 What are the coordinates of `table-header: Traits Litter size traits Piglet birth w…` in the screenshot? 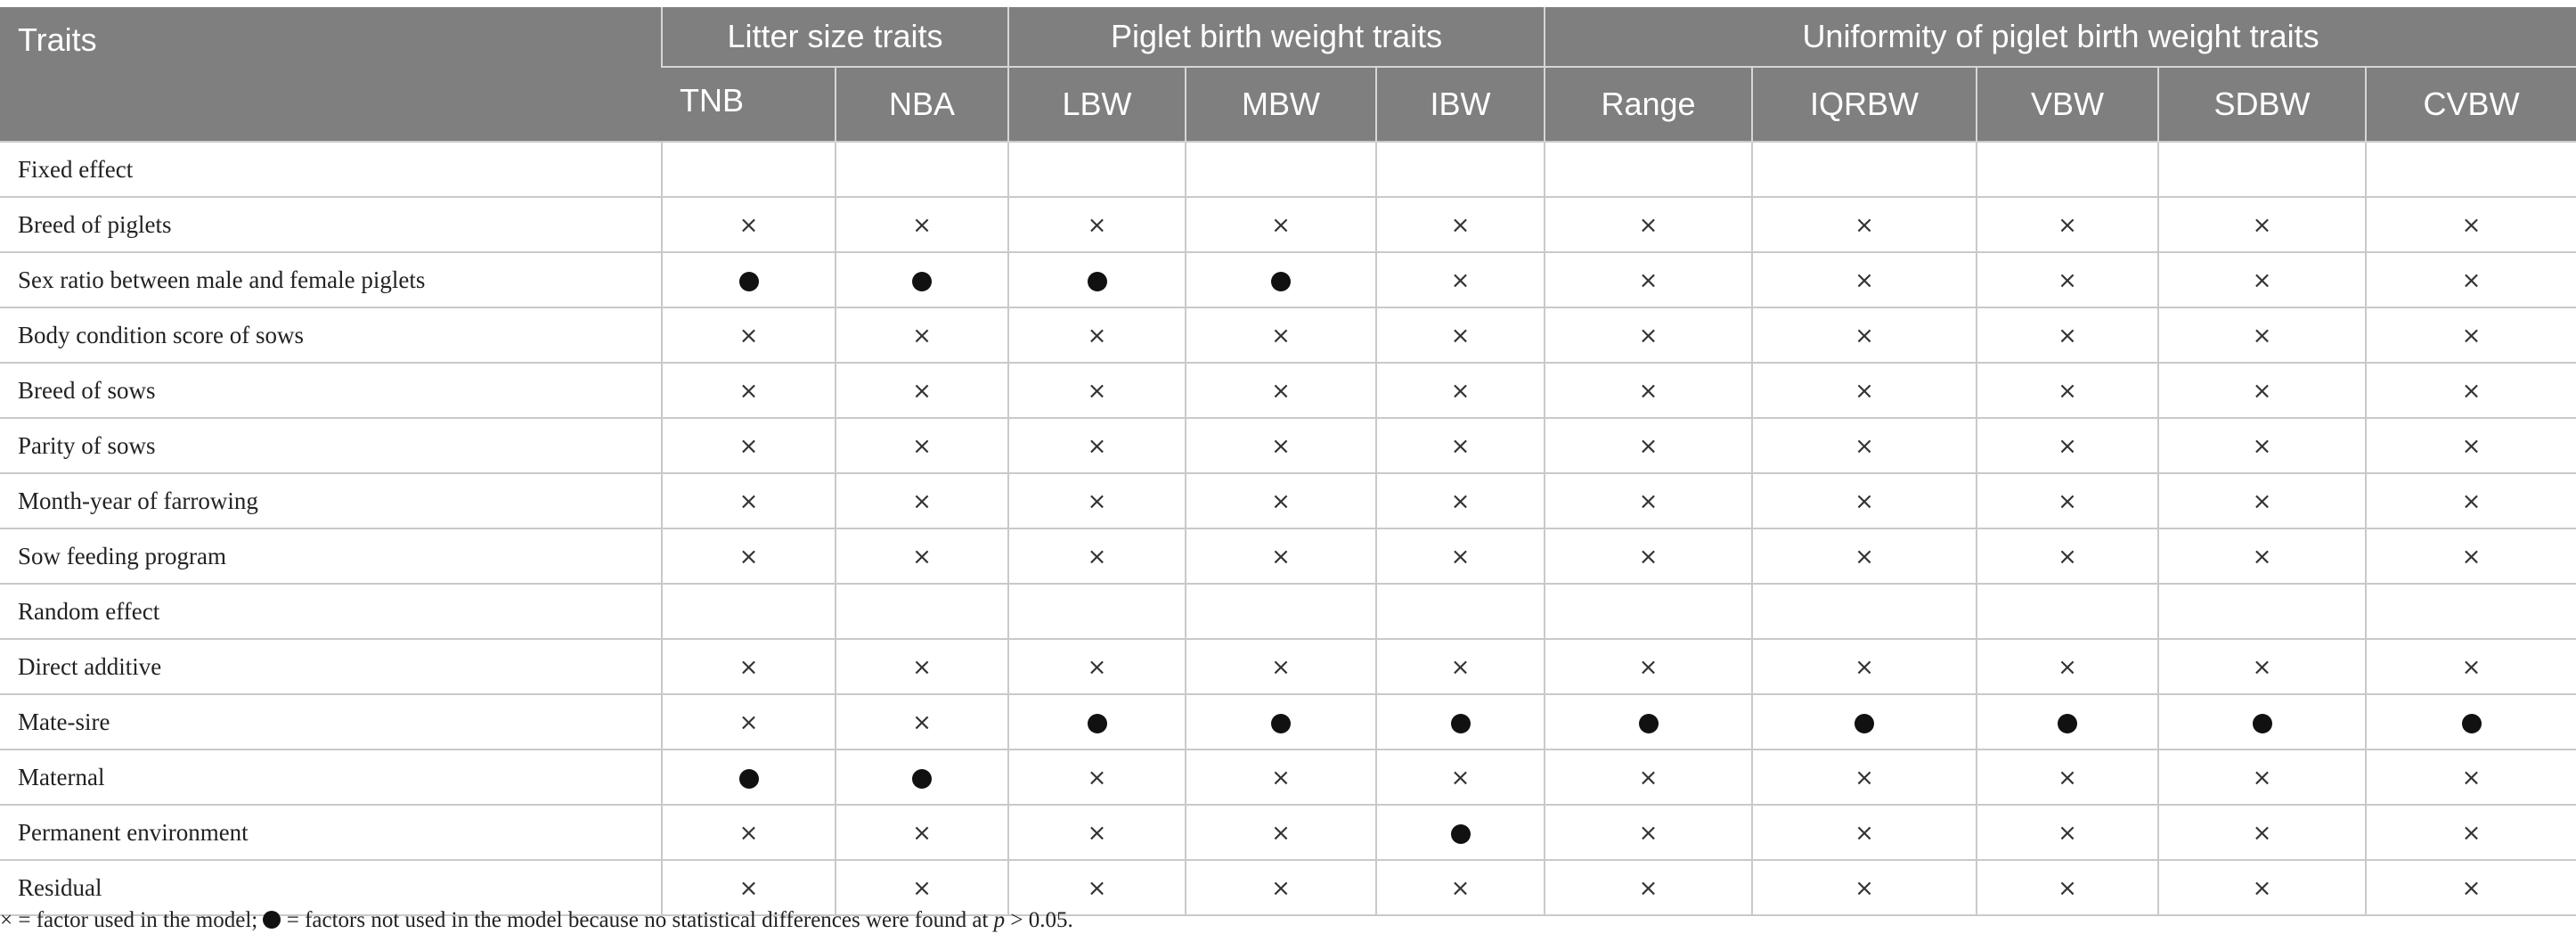 It's located at (1288, 74).